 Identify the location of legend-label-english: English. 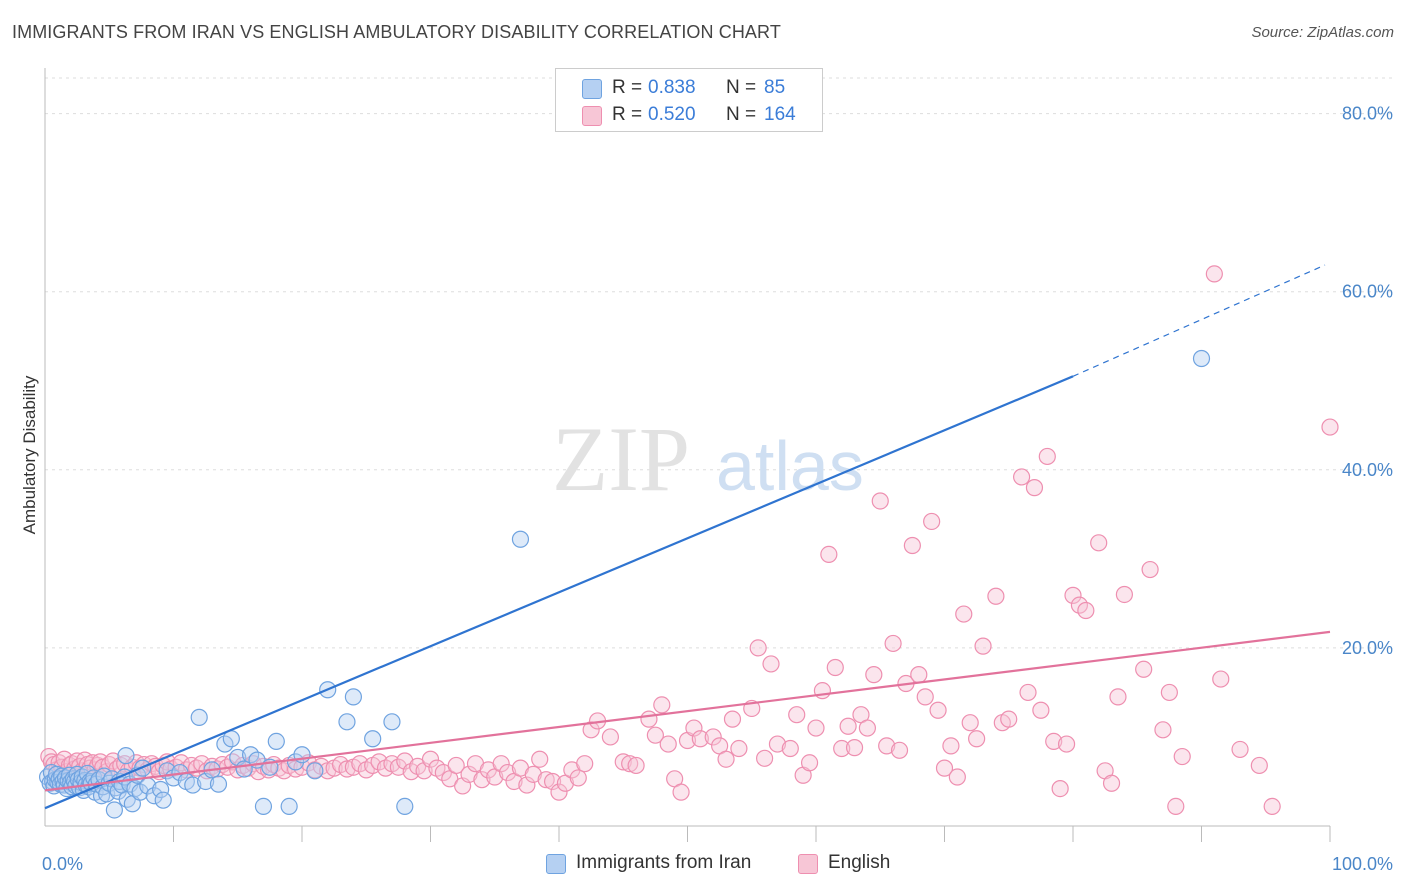
(859, 862).